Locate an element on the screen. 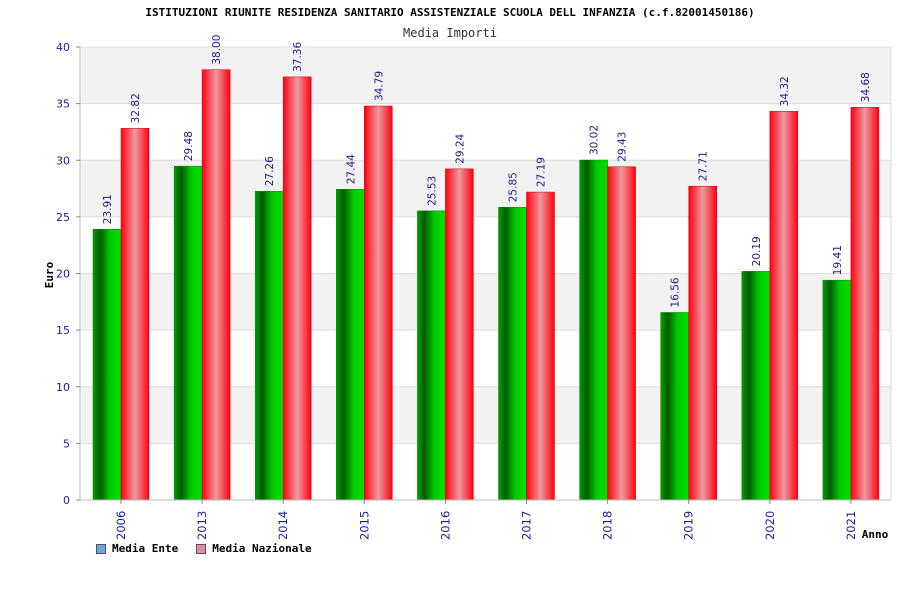 The width and height of the screenshot is (900, 605). legend-item-nazionale: Media Nazionale is located at coordinates (254, 548).